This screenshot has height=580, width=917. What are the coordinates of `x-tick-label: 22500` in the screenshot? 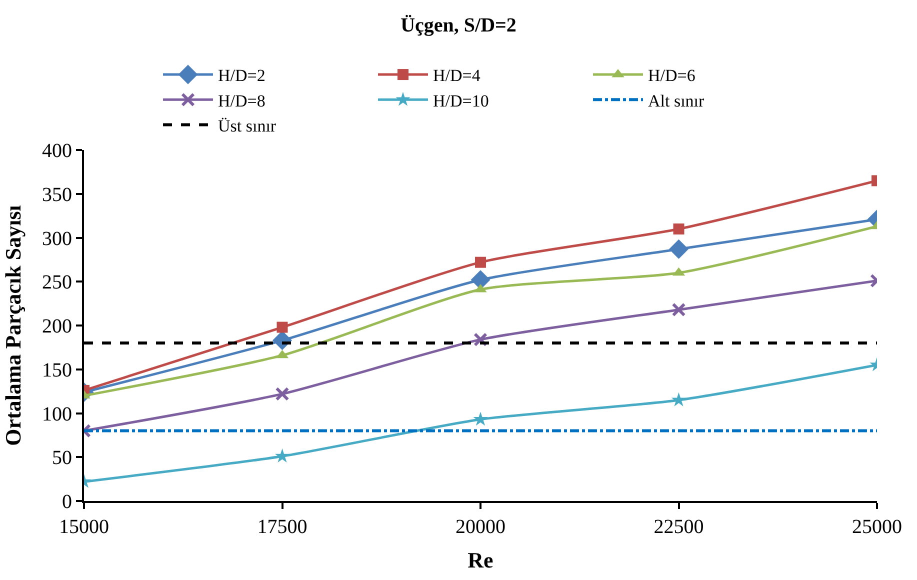 It's located at (679, 527).